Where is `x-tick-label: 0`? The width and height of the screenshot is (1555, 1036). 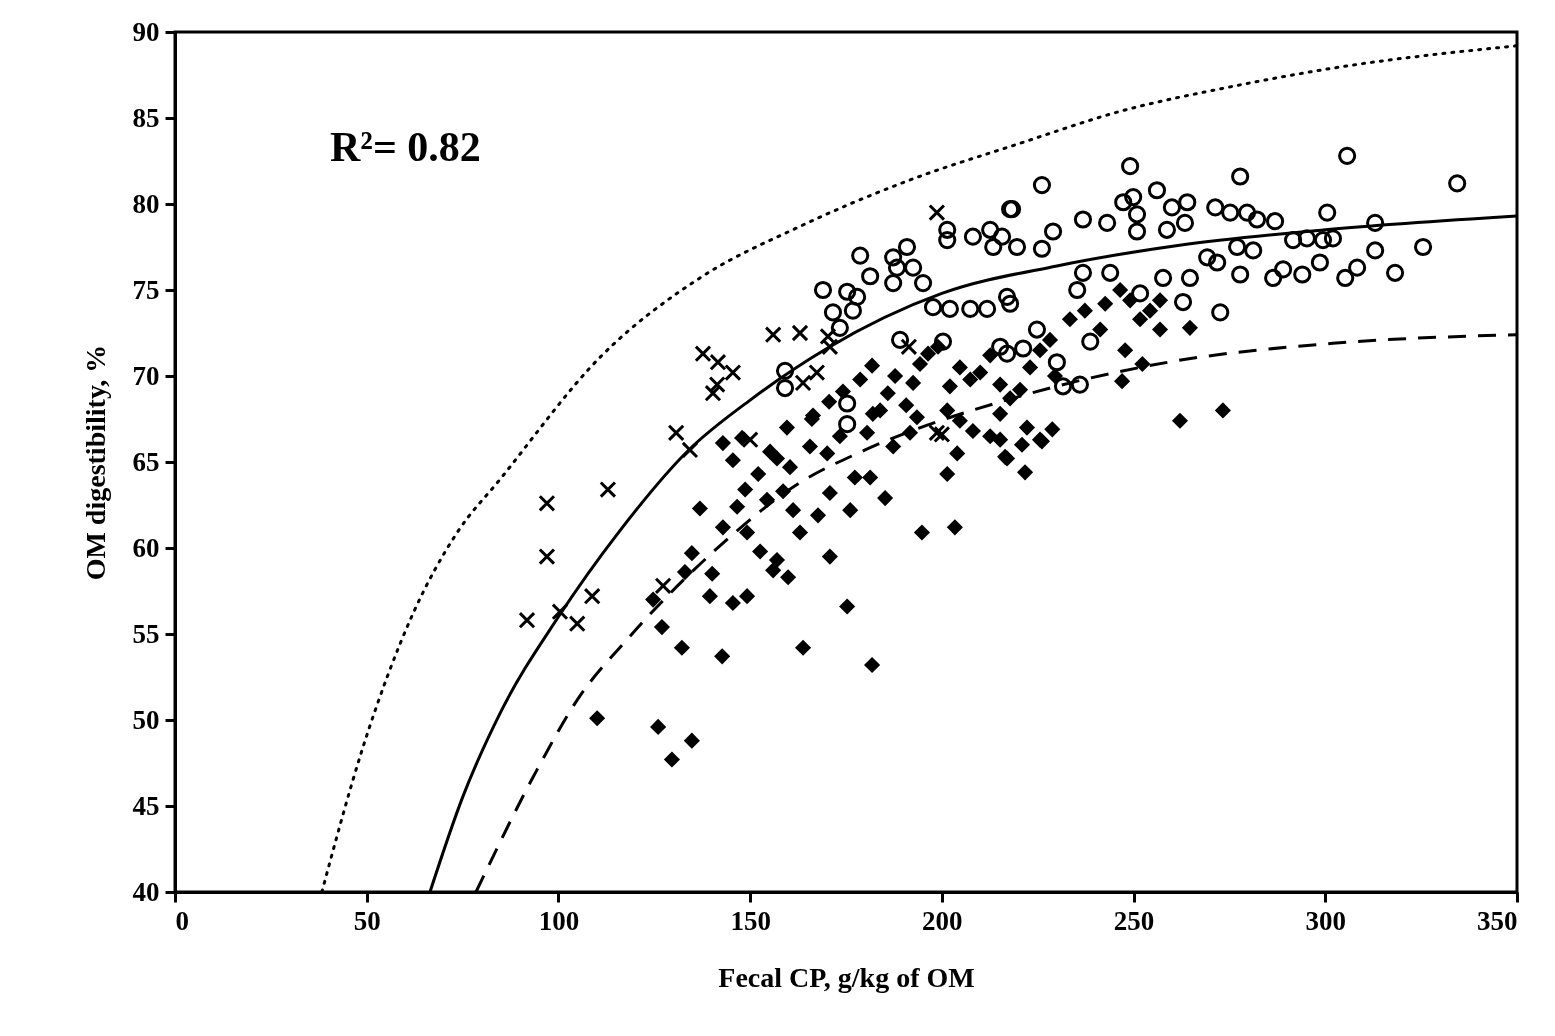 x-tick-label: 0 is located at coordinates (182, 920).